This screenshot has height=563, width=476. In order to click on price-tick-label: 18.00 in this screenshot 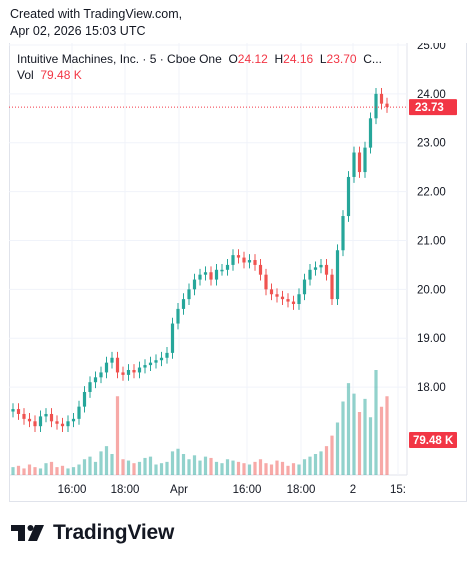, I will do `click(431, 388)`.